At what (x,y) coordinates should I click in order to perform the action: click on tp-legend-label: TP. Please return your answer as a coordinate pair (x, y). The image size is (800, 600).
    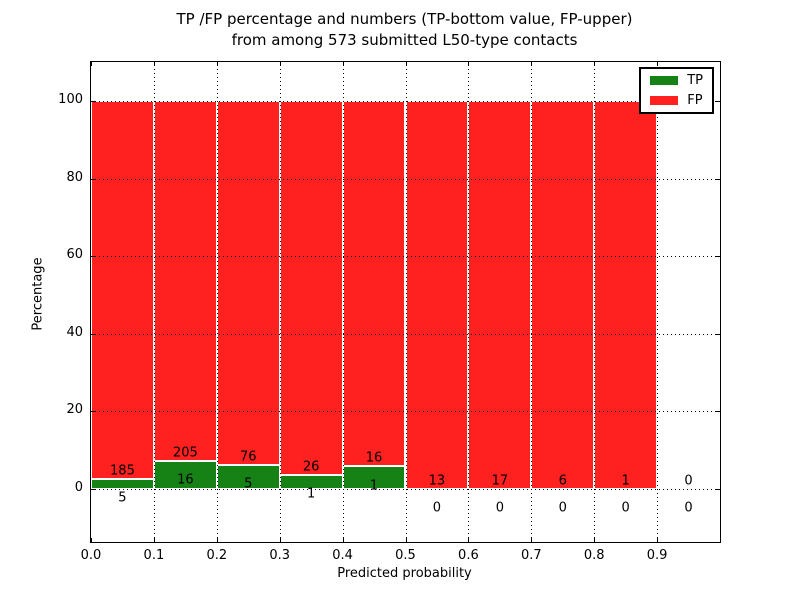
    Looking at the image, I should click on (695, 80).